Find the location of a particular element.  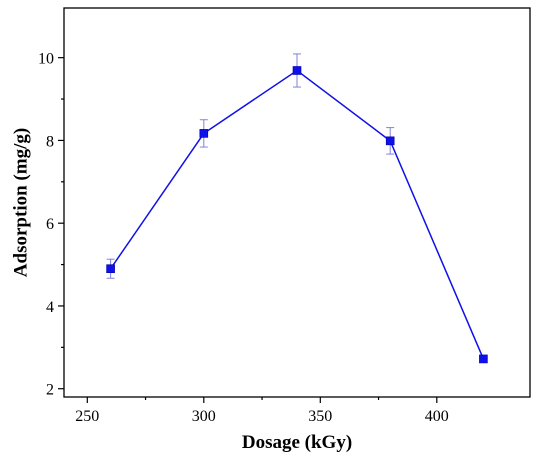

y-tick-label-8: 8 is located at coordinates (50, 141).